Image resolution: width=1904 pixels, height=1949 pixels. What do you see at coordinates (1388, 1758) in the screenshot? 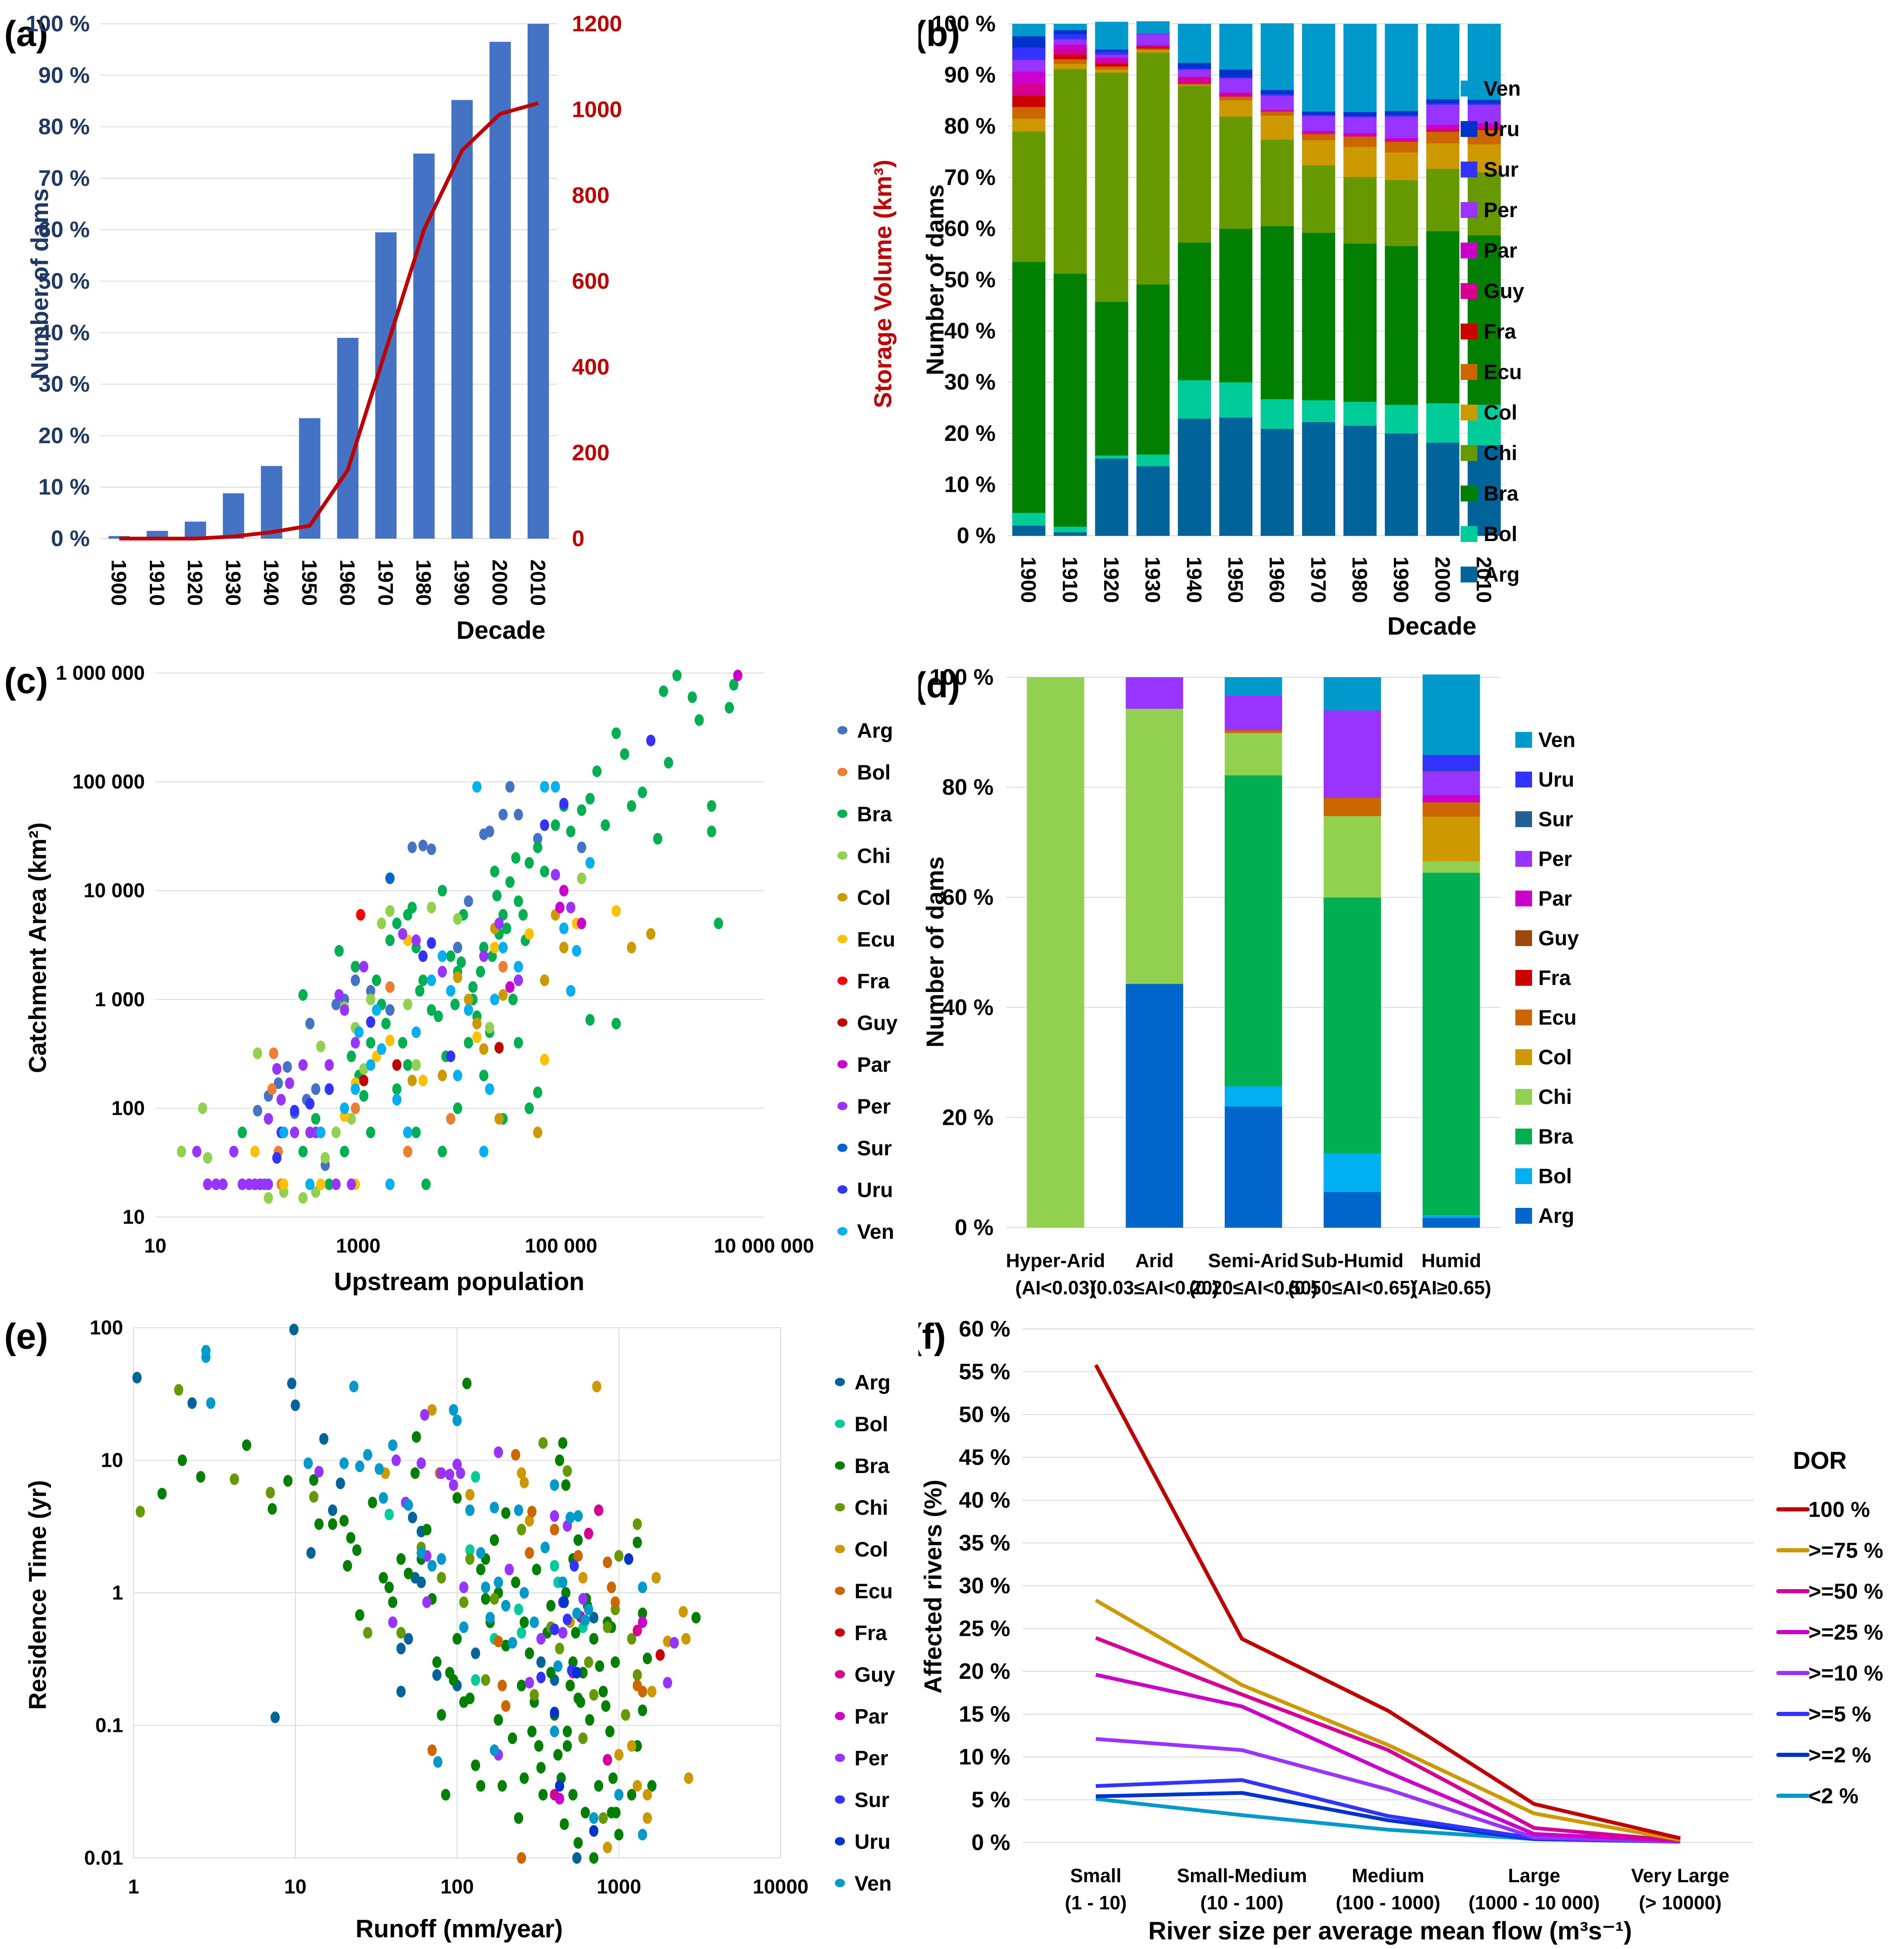
I see `dor-line` at bounding box center [1388, 1758].